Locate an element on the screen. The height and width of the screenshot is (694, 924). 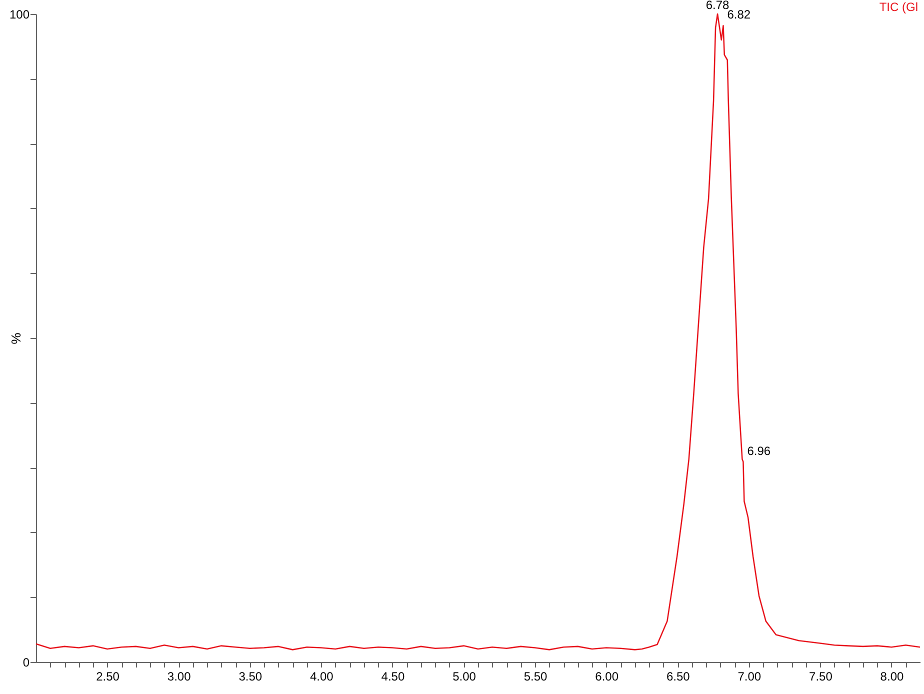
annotation: 6.82 is located at coordinates (739, 15).